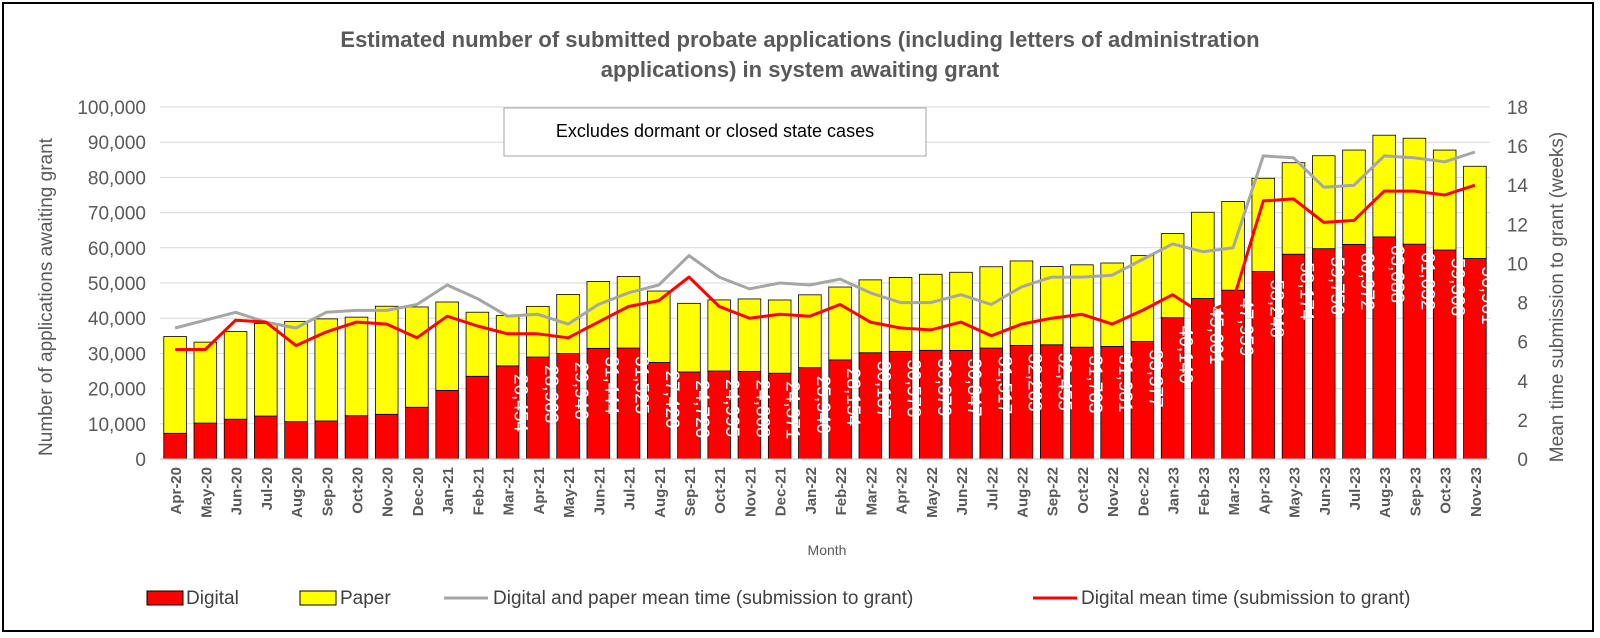  What do you see at coordinates (1517, 108) in the screenshot?
I see `y2-tick-label: 18` at bounding box center [1517, 108].